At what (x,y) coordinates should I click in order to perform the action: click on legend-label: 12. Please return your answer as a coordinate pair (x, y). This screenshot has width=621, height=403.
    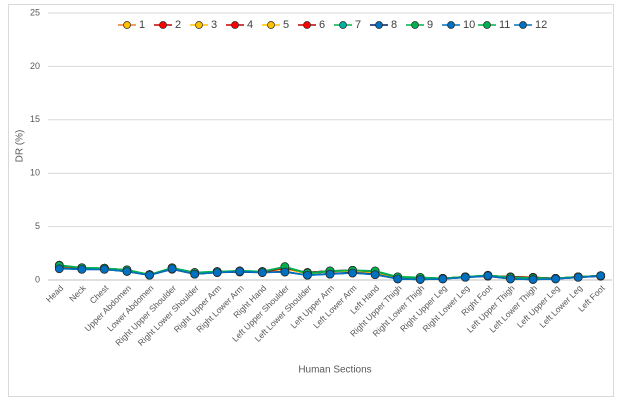
    Looking at the image, I should click on (541, 25).